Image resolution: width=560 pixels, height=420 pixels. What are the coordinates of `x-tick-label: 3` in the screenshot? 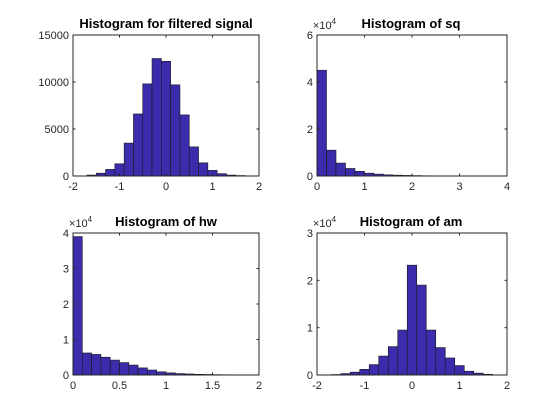 It's located at (459, 187).